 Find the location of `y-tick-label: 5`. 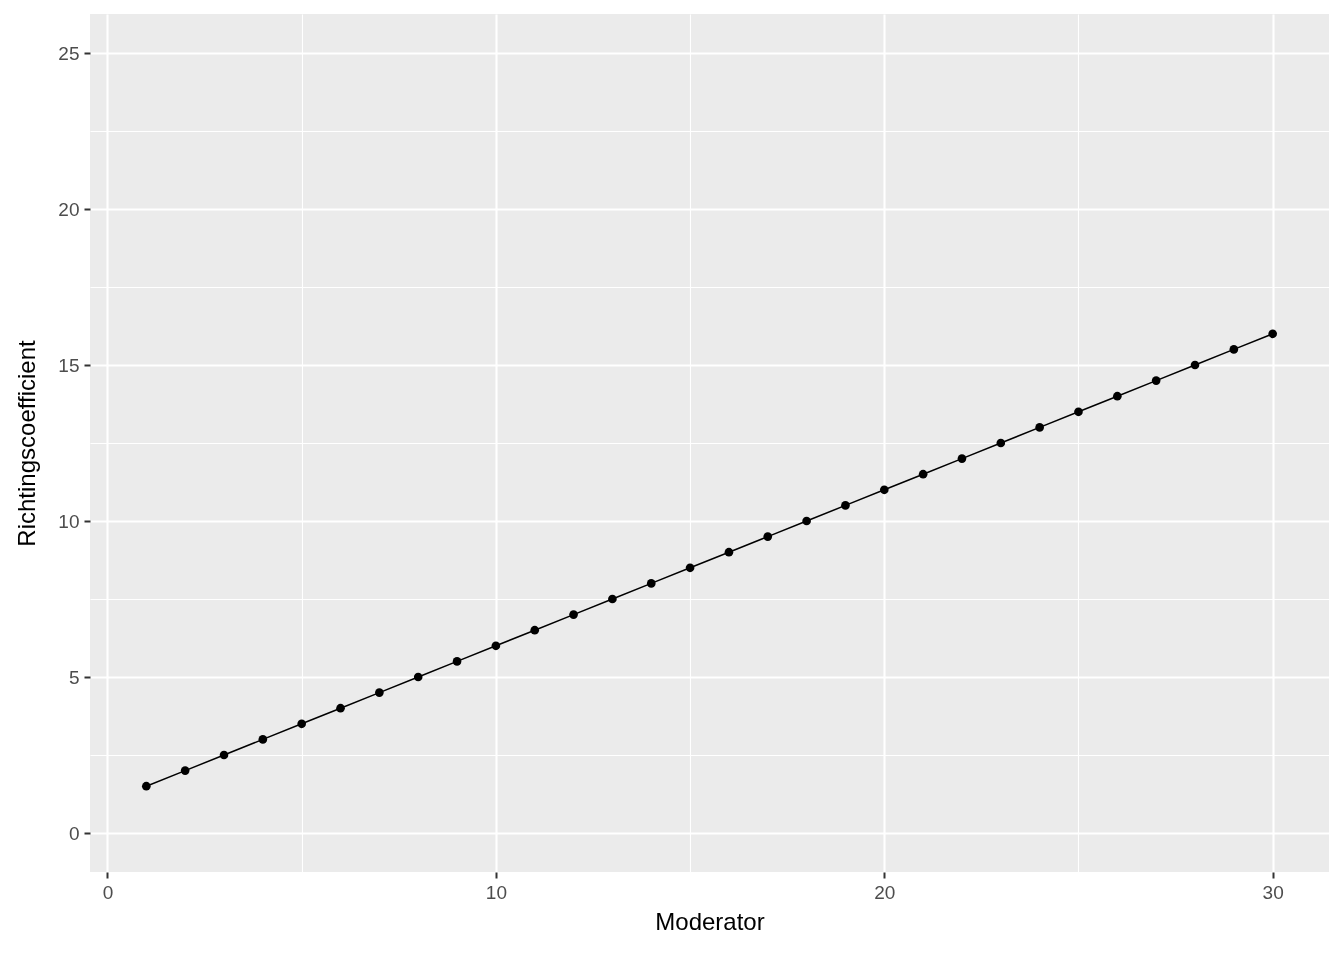

y-tick-label: 5 is located at coordinates (74, 677).